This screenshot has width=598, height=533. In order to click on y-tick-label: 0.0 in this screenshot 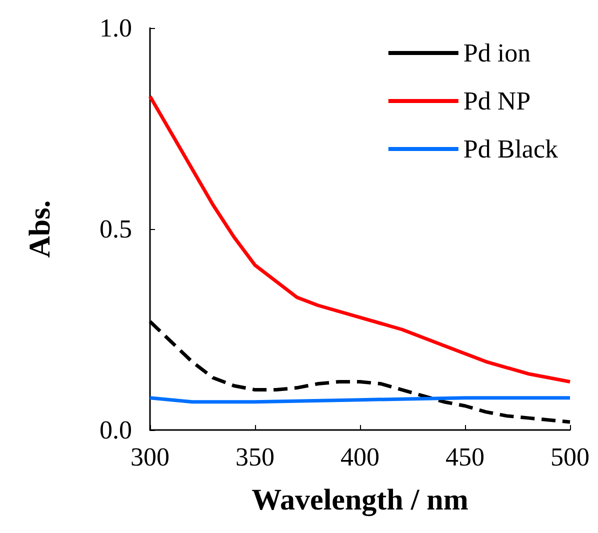, I will do `click(116, 430)`.